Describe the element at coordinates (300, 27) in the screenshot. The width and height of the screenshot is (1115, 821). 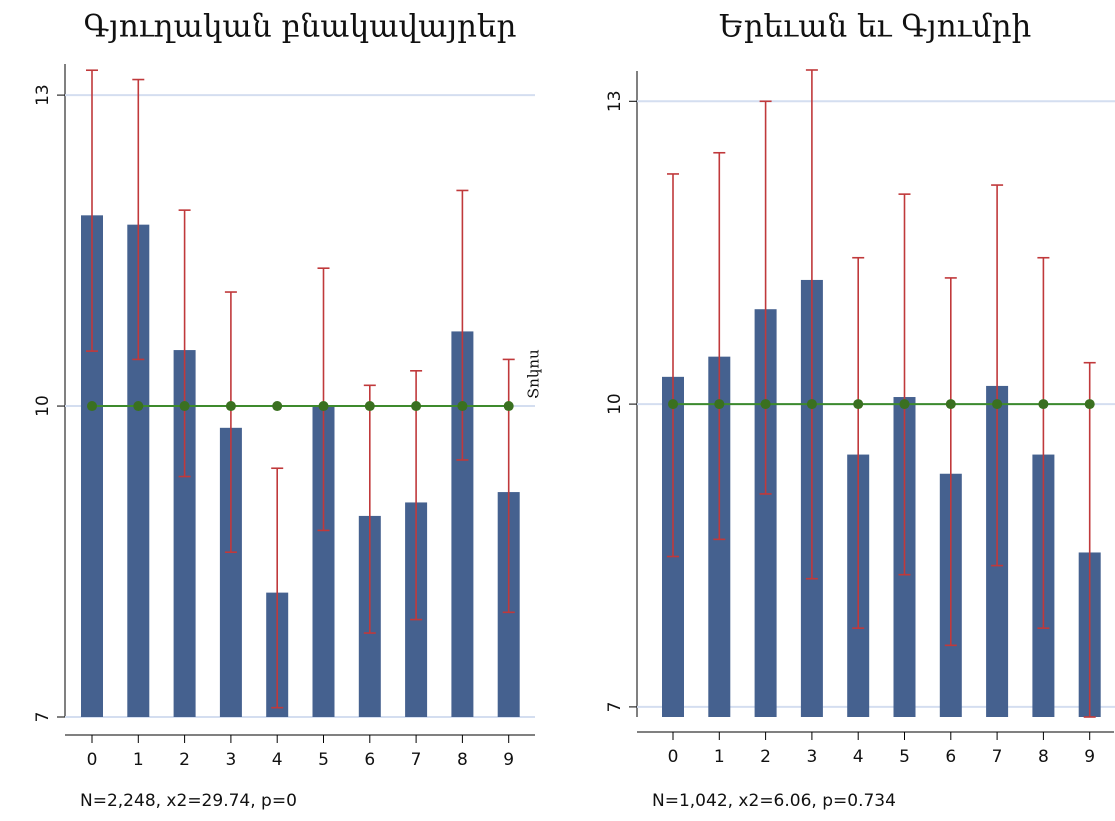
I see `chart-title: Գյուղական բնակավայրեր` at that location.